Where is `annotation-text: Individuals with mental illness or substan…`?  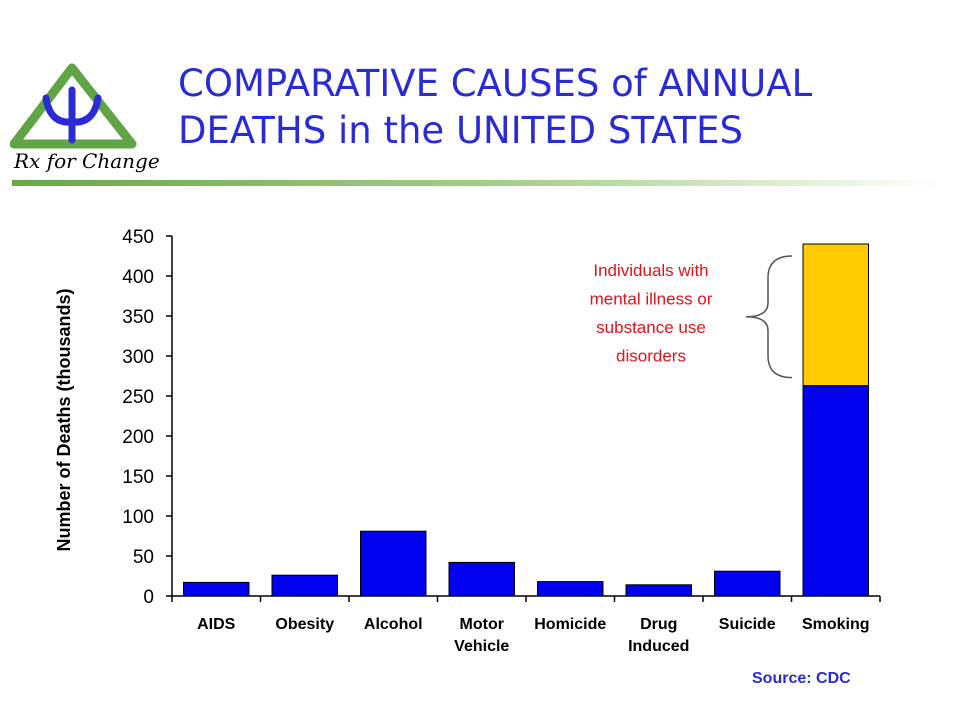 annotation-text: Individuals with mental illness or substan… is located at coordinates (651, 313).